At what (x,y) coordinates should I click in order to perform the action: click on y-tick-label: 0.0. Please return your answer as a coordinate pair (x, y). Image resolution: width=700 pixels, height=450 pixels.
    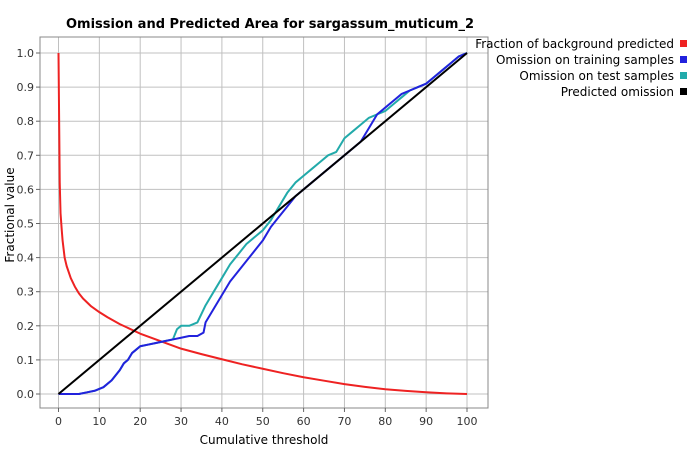
    Looking at the image, I should click on (26, 394).